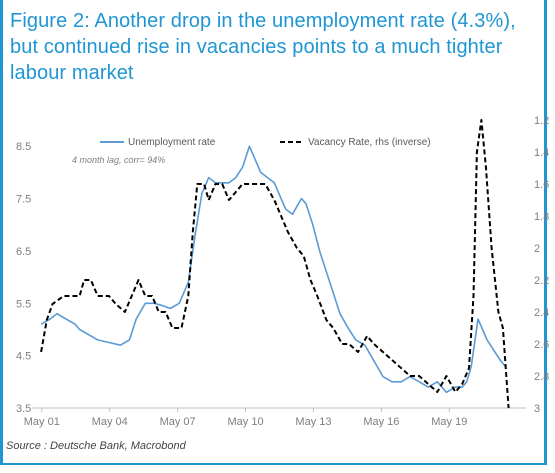 Image resolution: width=555 pixels, height=473 pixels. I want to click on x-tick-label: May 16, so click(381, 422).